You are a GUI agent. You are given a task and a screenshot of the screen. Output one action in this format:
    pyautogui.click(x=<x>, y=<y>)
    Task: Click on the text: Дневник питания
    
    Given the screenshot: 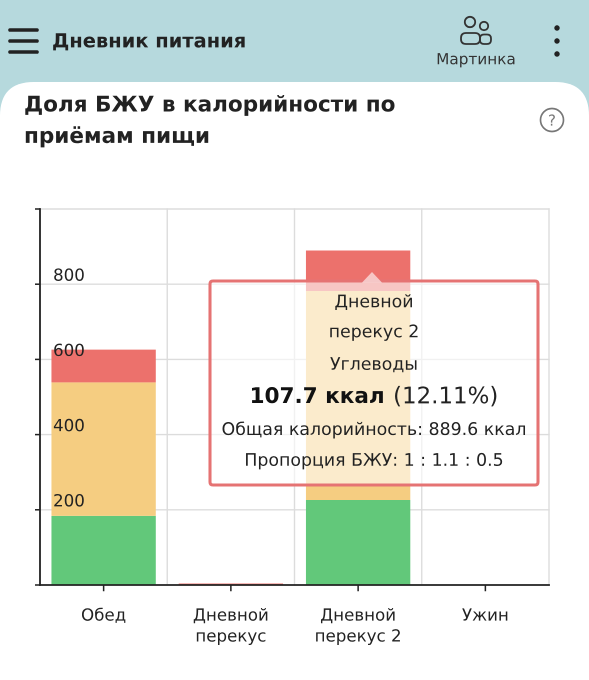 What is the action you would take?
    pyautogui.click(x=149, y=41)
    